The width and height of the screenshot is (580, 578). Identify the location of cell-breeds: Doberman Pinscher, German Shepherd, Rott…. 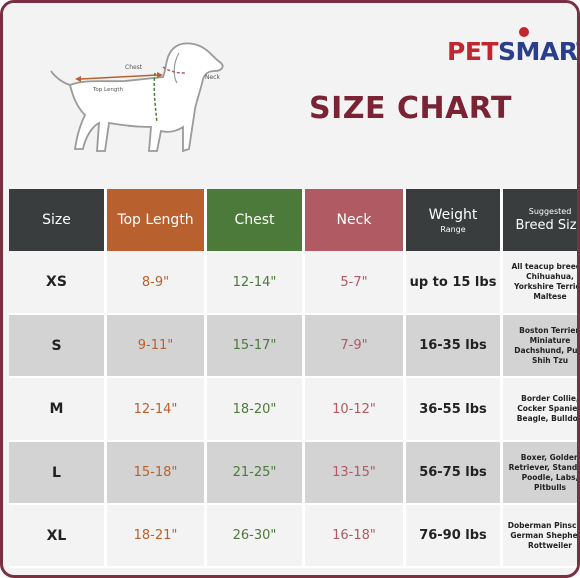
(540, 536).